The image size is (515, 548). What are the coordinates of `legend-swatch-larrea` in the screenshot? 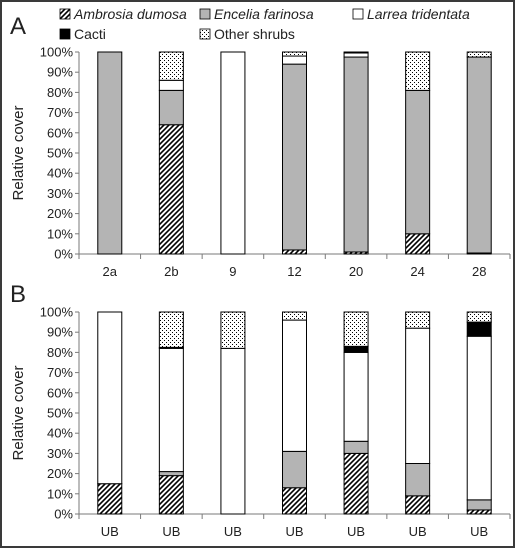 It's located at (358, 14).